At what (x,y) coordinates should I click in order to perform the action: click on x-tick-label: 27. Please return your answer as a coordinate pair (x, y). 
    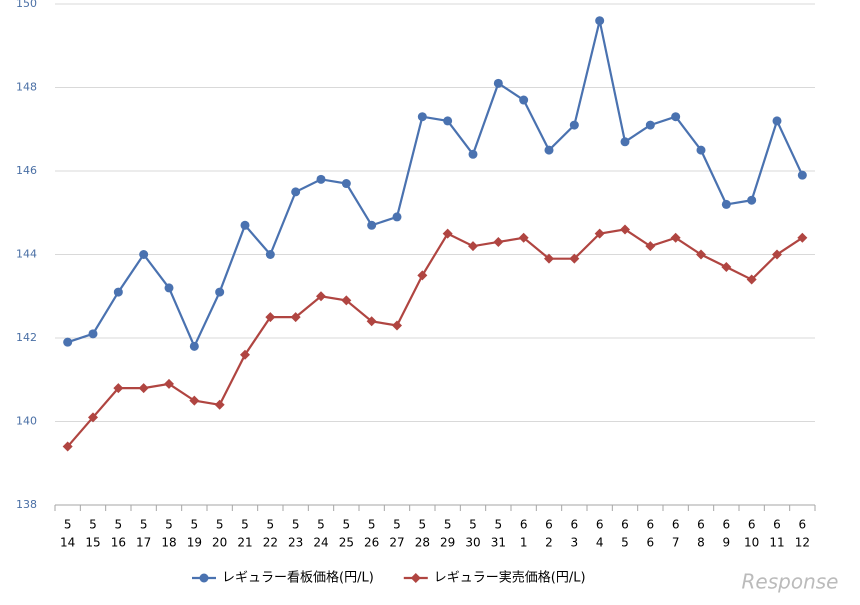
    Looking at the image, I should click on (396, 543).